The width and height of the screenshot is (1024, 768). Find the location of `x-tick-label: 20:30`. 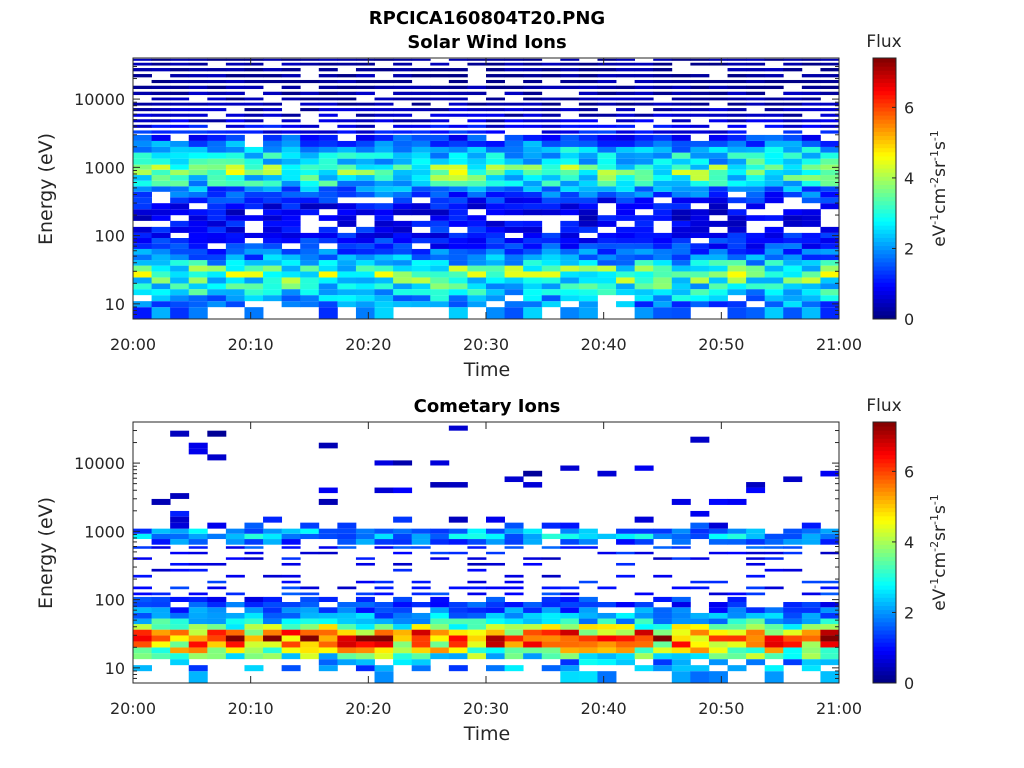

x-tick-label: 20:30 is located at coordinates (486, 708).